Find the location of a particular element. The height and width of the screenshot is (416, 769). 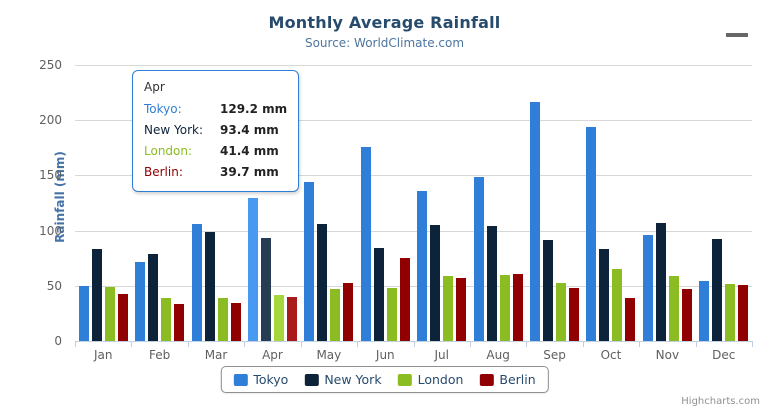

bar-tokyo-jul is located at coordinates (422, 266).